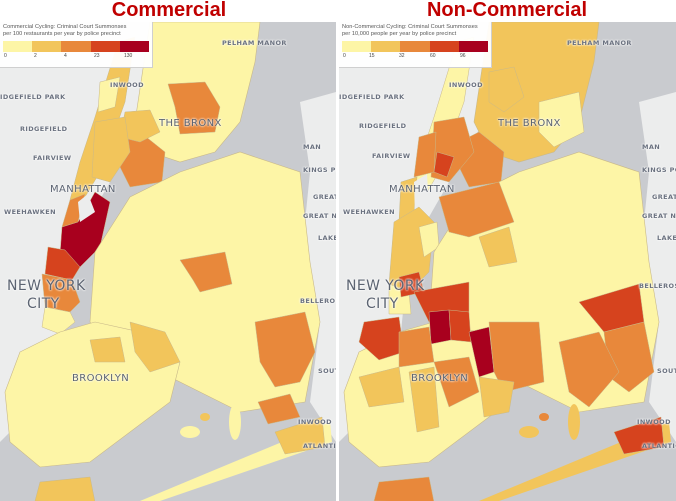 This screenshot has height=501, width=676. Describe the element at coordinates (35, 56) in the screenshot. I see `legend-tick: 2` at that location.